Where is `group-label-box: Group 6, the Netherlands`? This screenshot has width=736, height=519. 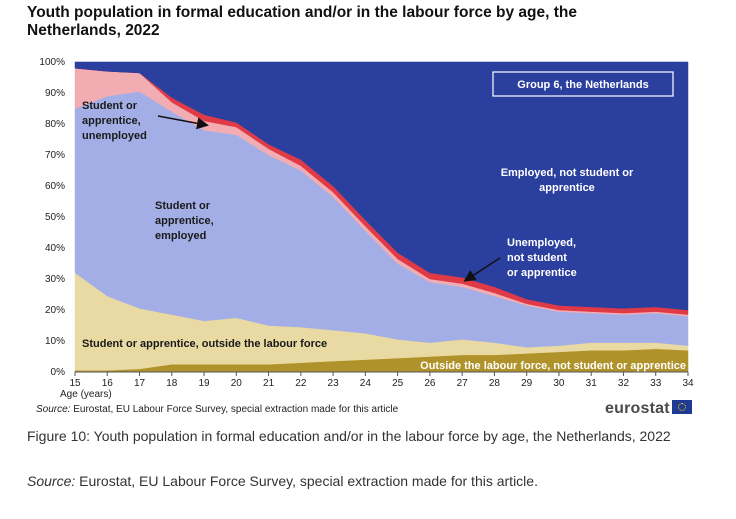 group-label-box: Group 6, the Netherlands is located at coordinates (583, 84).